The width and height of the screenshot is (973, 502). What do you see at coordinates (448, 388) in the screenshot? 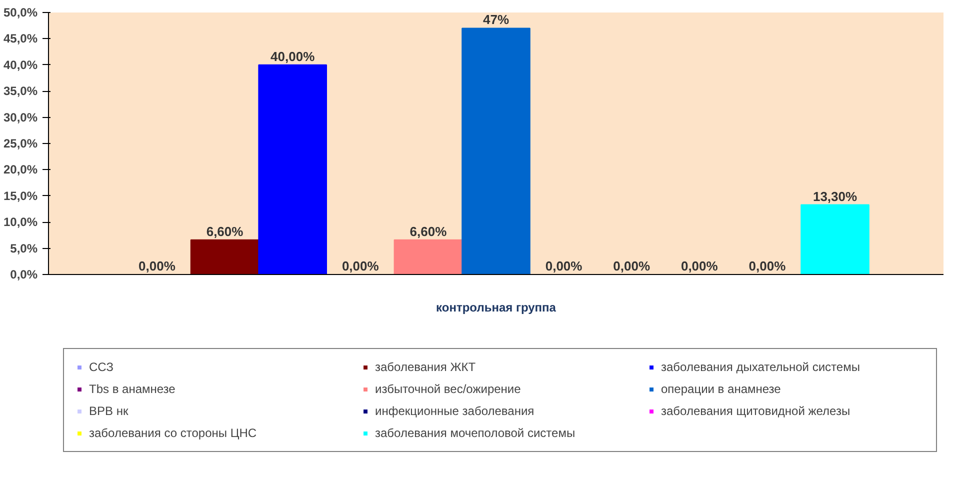
I see `legend-label: избыточной вес/ожирение` at bounding box center [448, 388].